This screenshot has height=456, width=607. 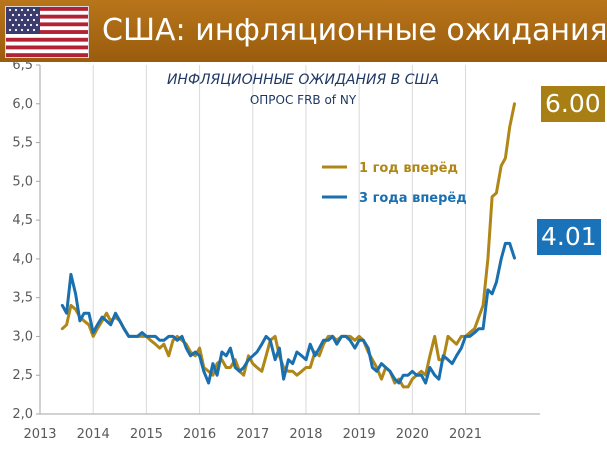 What do you see at coordinates (303, 80) in the screenshot?
I see `chart-title: ИНФЛЯЦИОННЫЕ ОЖИДАНИЯ В США` at bounding box center [303, 80].